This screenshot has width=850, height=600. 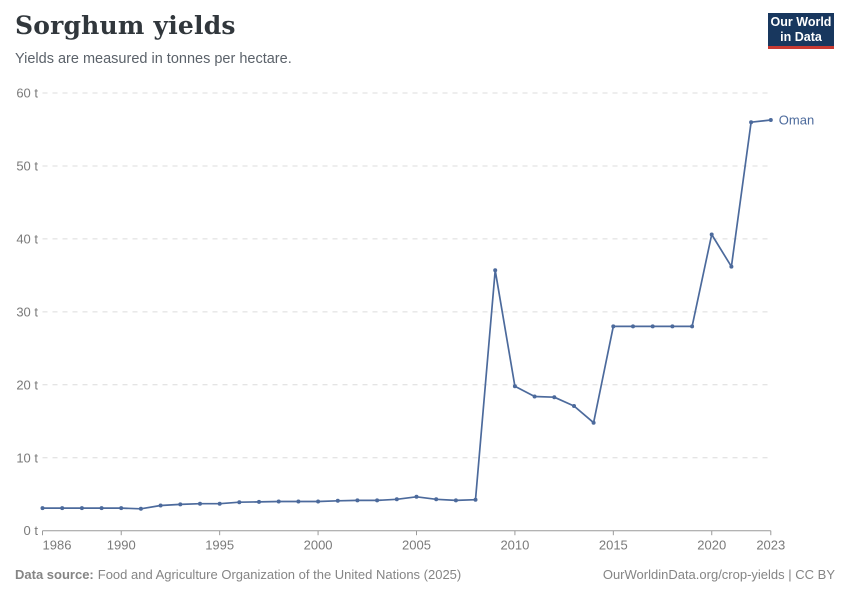 I want to click on y-tick-label: 10 t, so click(x=27, y=457).